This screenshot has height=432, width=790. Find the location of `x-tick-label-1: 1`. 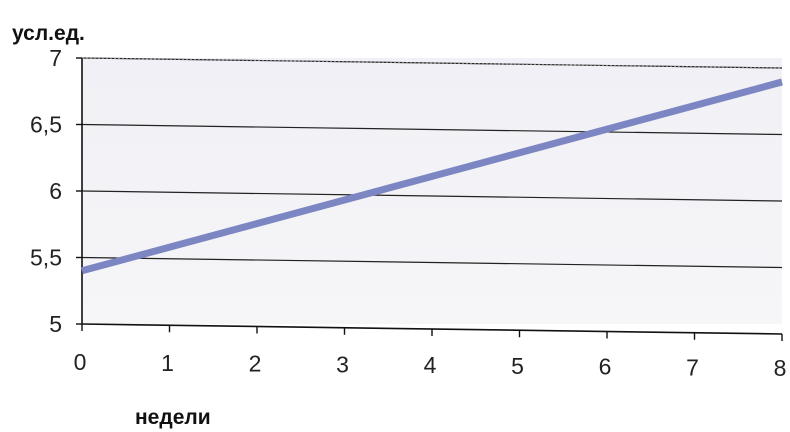

x-tick-label-1: 1 is located at coordinates (167, 363).